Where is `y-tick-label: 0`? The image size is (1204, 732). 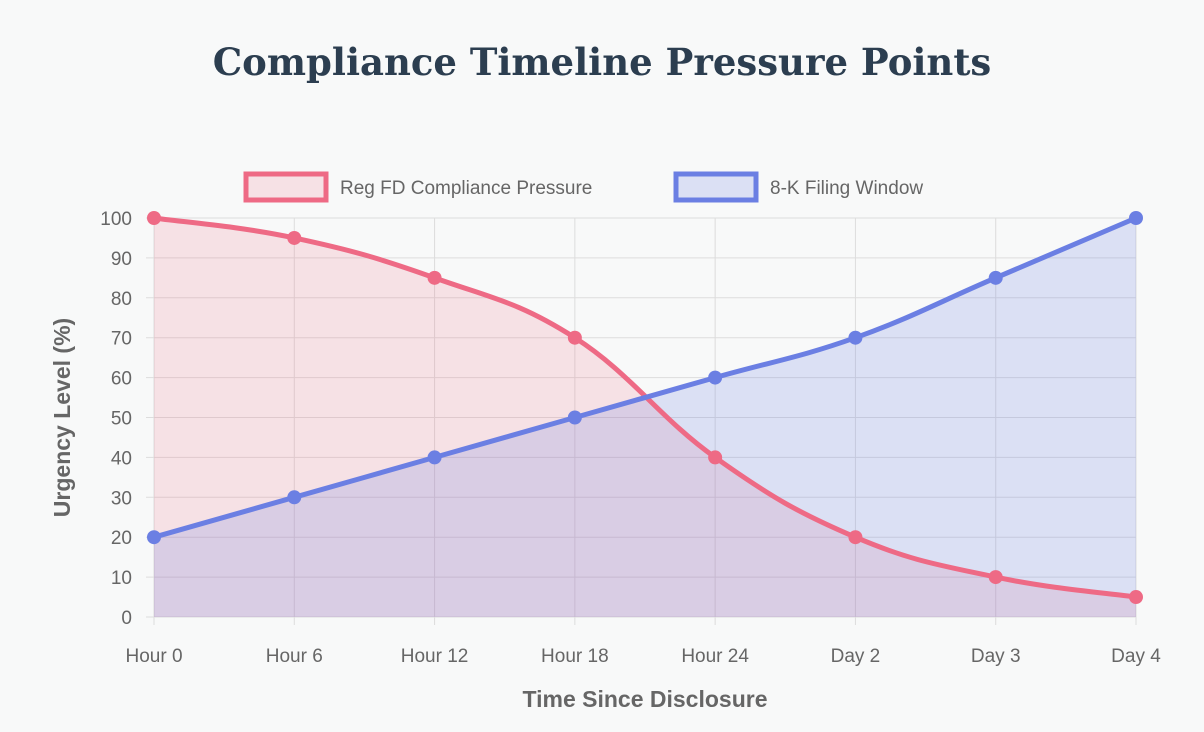
y-tick-label: 0 is located at coordinates (126, 618).